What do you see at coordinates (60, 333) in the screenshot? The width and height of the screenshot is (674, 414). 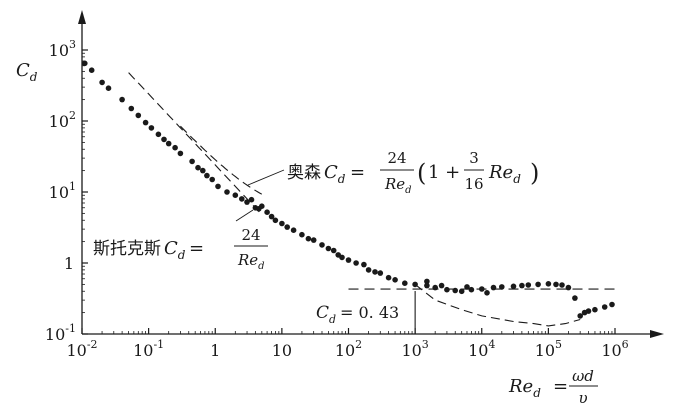 I see `y-tick-label: 10⁻¹` at bounding box center [60, 333].